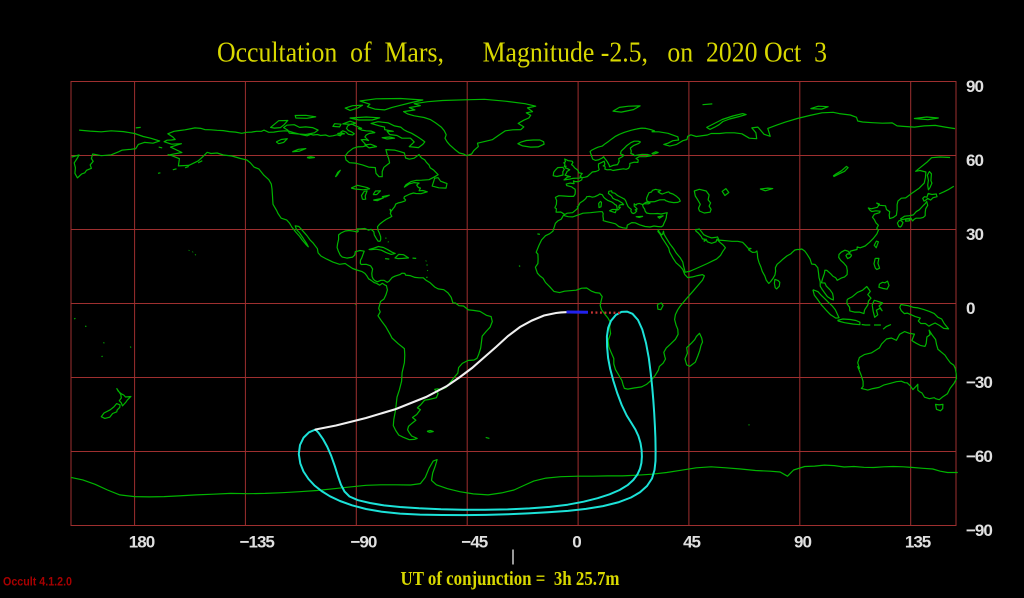 Image resolution: width=1024 pixels, height=598 pixels. Describe the element at coordinates (974, 234) in the screenshot. I see `svg-text: 30` at that location.